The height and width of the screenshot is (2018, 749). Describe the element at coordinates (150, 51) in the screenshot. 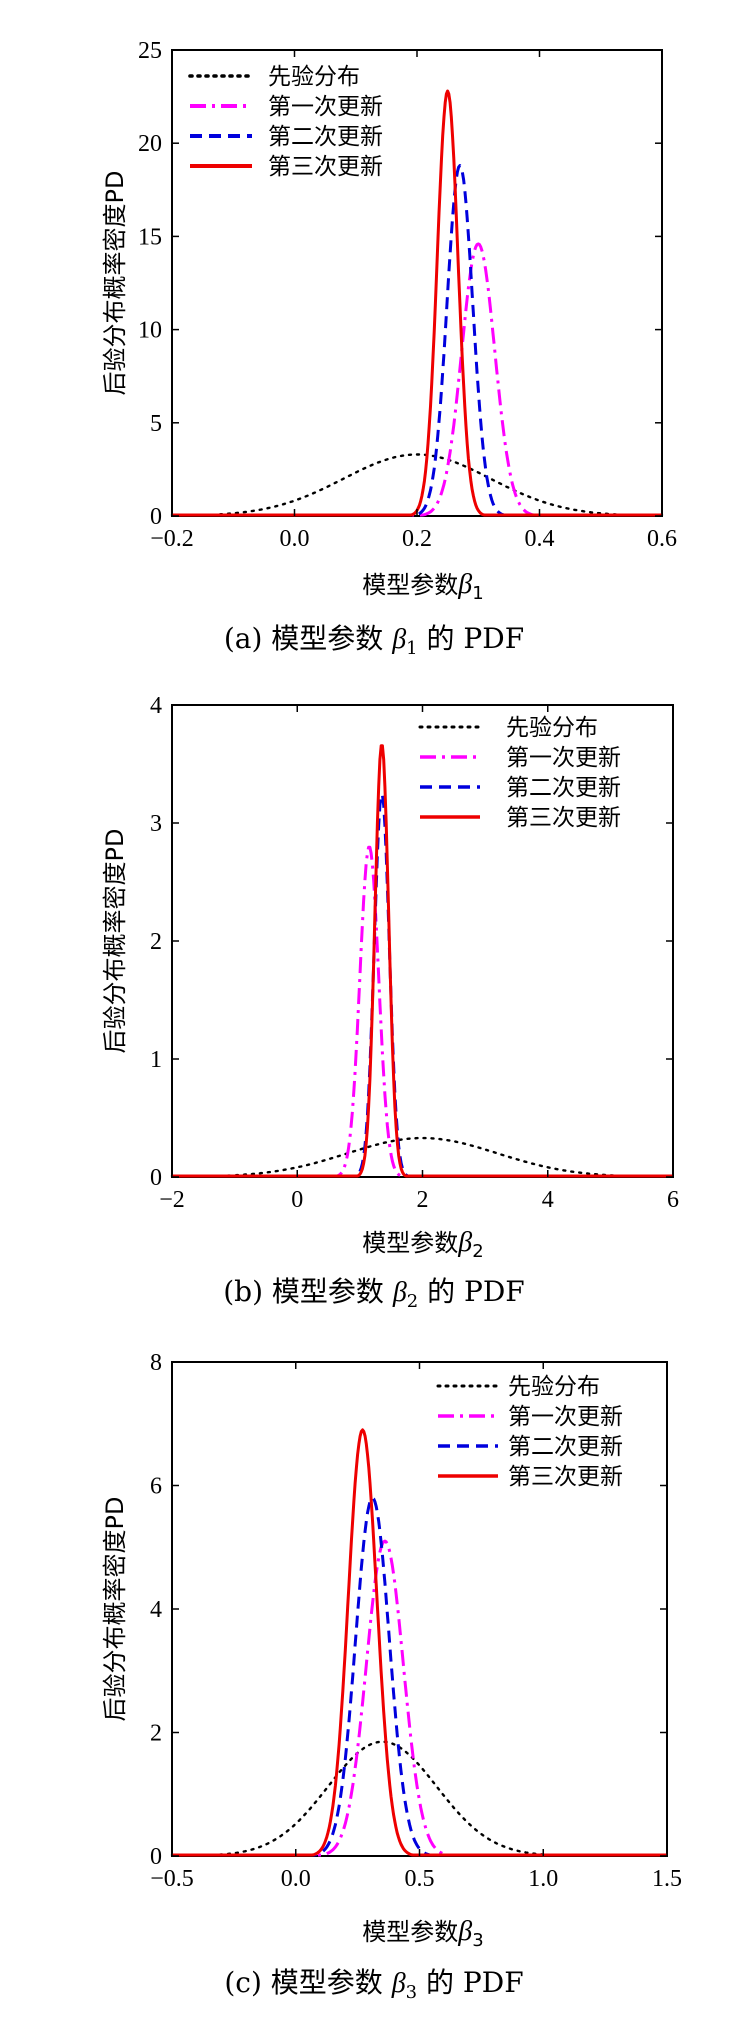

I see `y-tick-label: 25` at that location.